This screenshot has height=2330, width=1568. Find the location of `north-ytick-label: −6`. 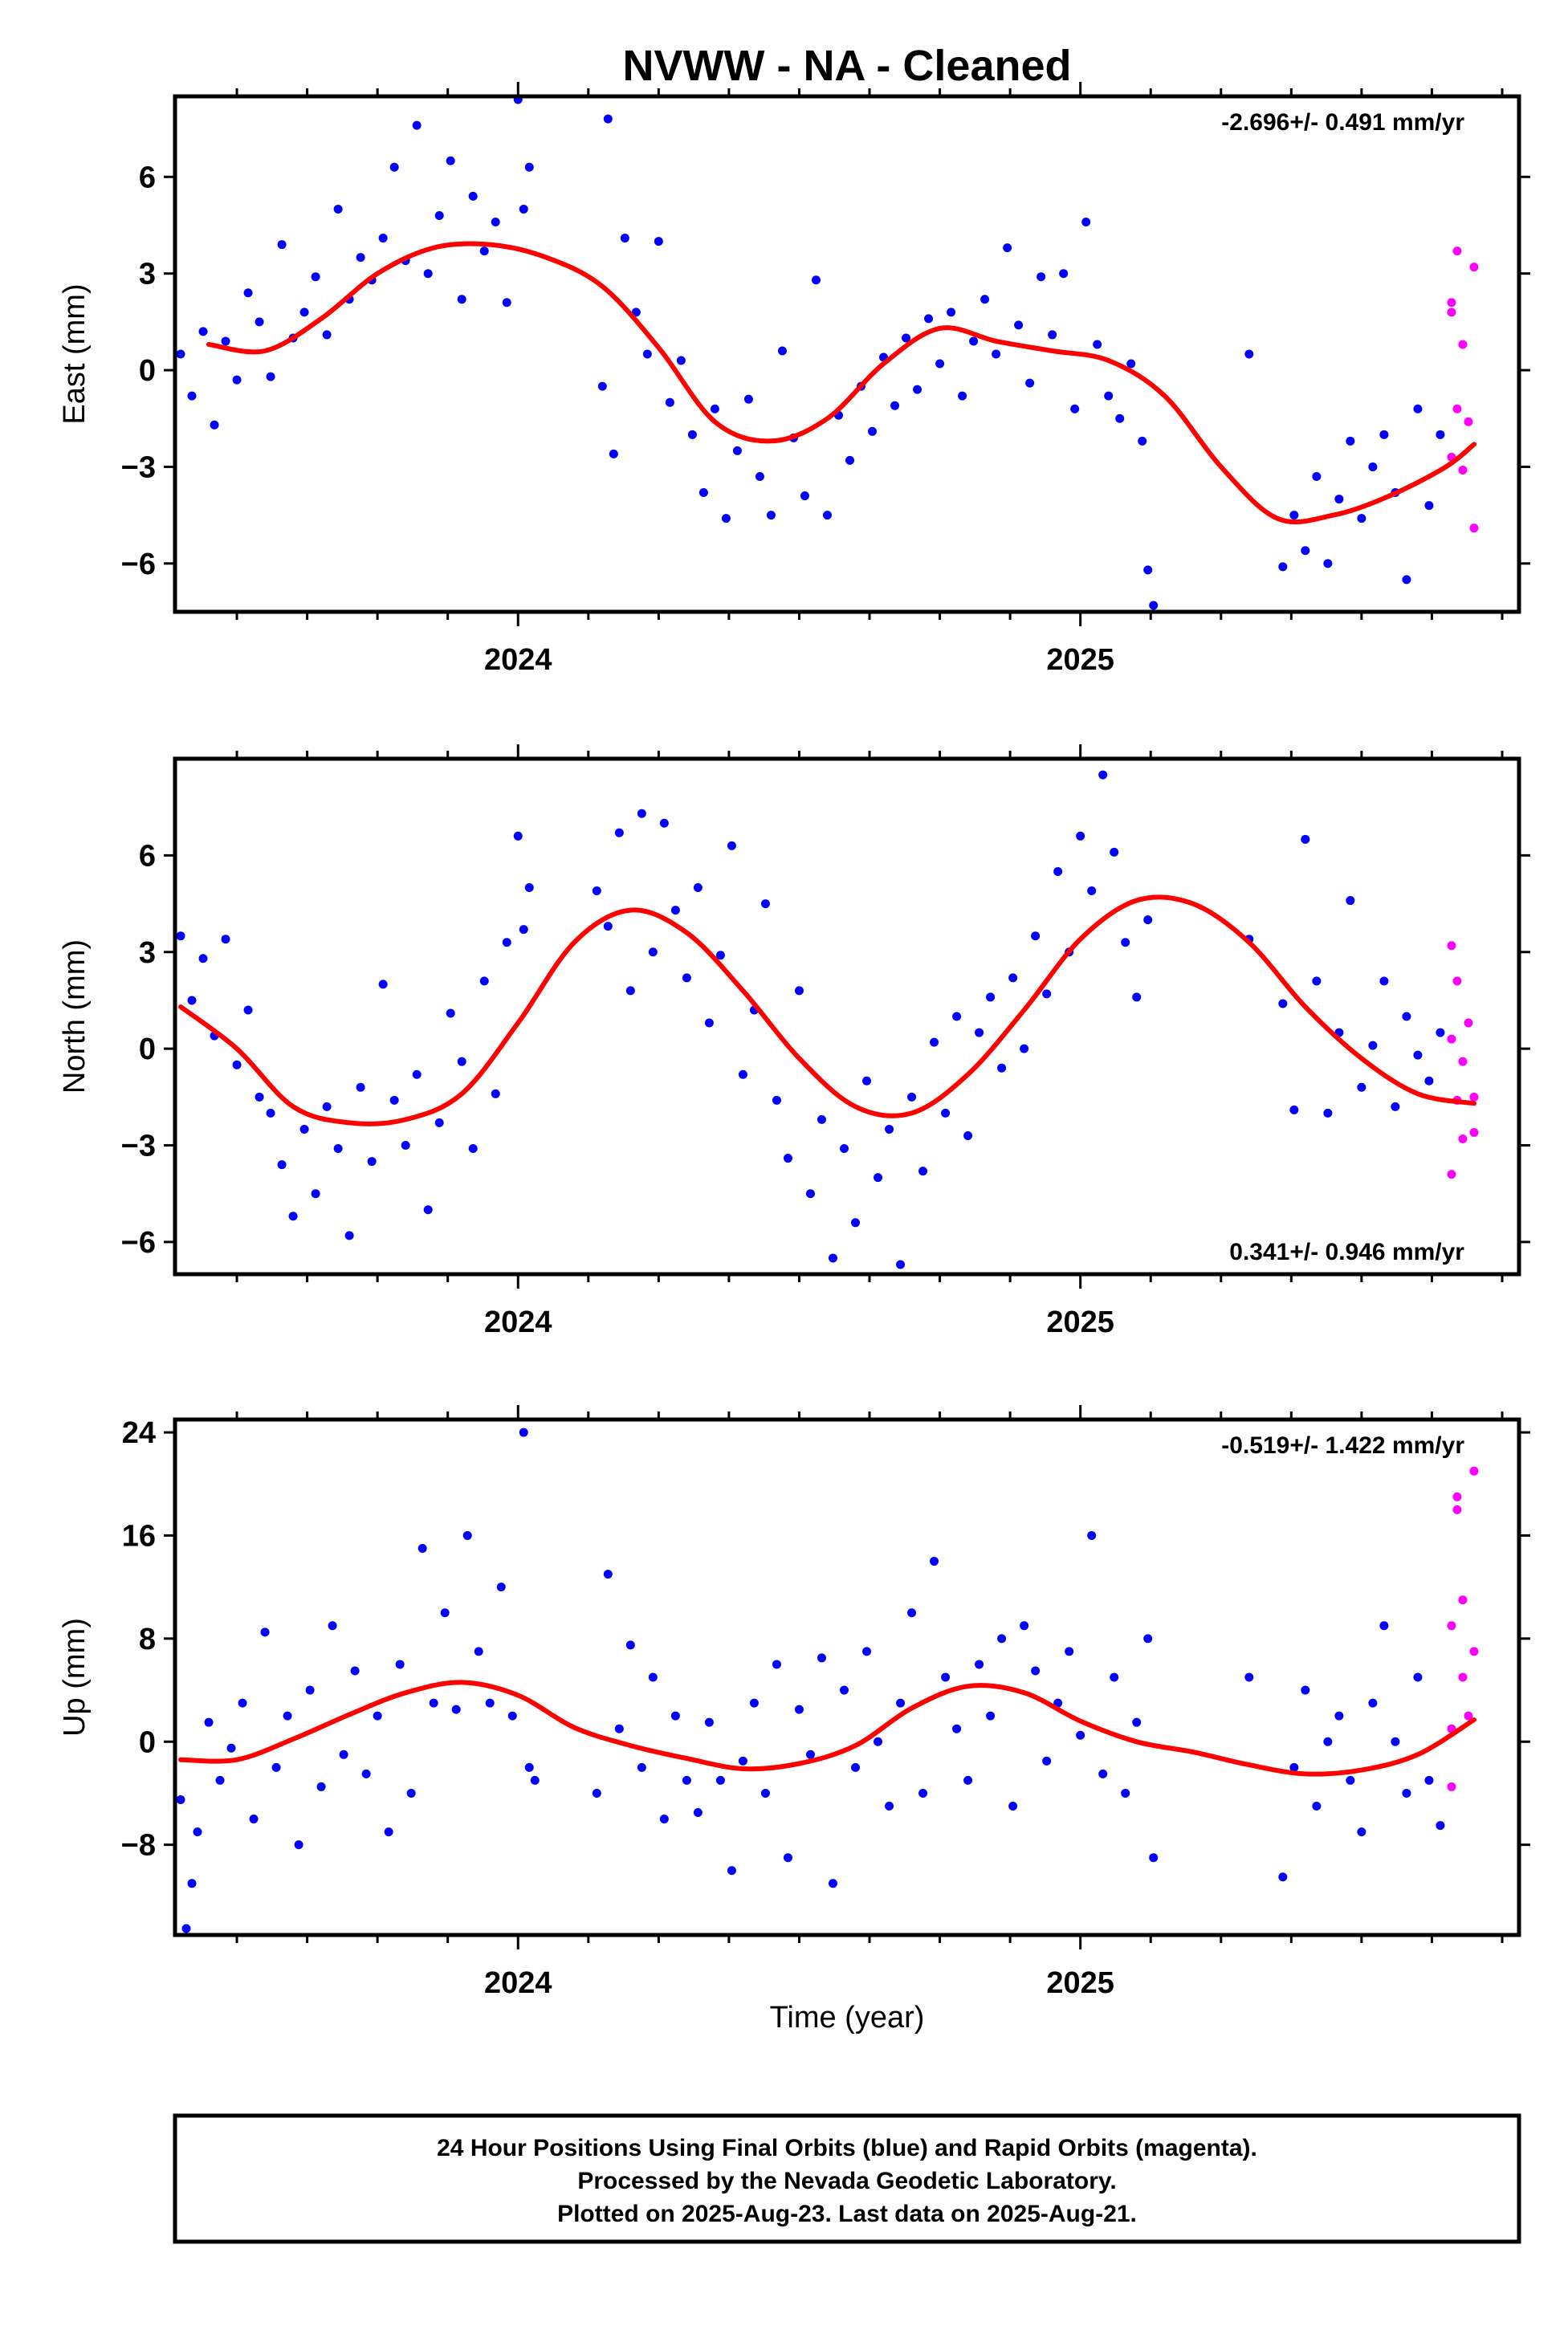

north-ytick-label: −6 is located at coordinates (138, 1243).